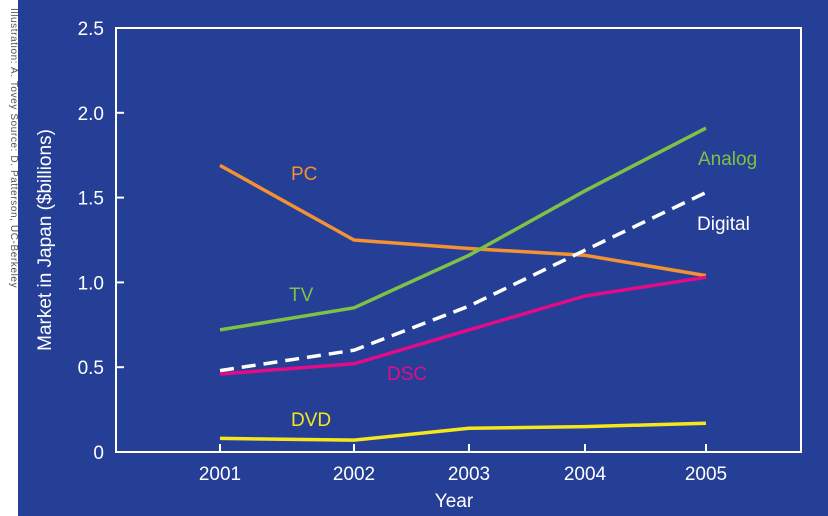  Describe the element at coordinates (463, 220) in the screenshot. I see `series-line-pc` at that location.